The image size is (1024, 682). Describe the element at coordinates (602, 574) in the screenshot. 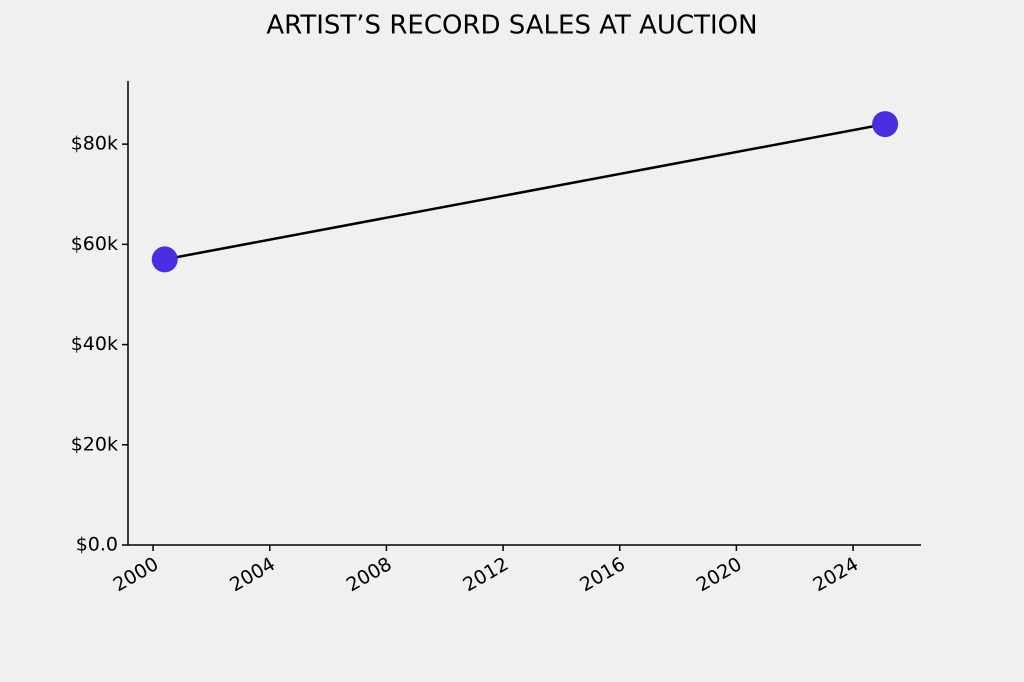

I see `x-tick-label: 2016` at that location.